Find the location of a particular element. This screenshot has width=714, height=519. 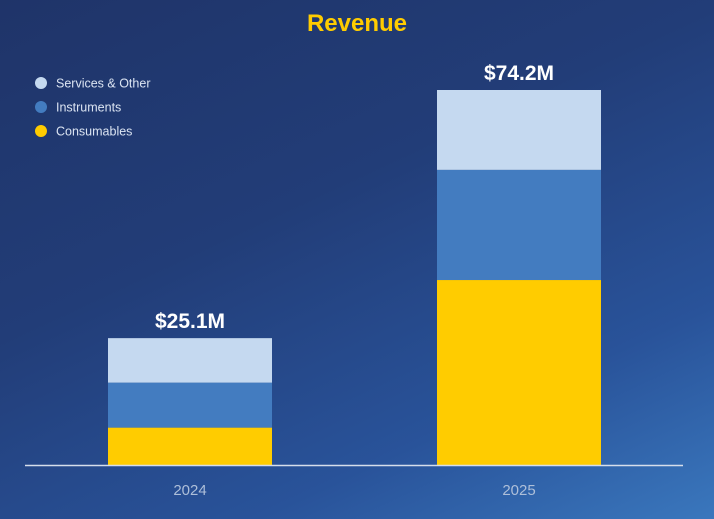

bar-segment-services-other-2024 is located at coordinates (190, 360).